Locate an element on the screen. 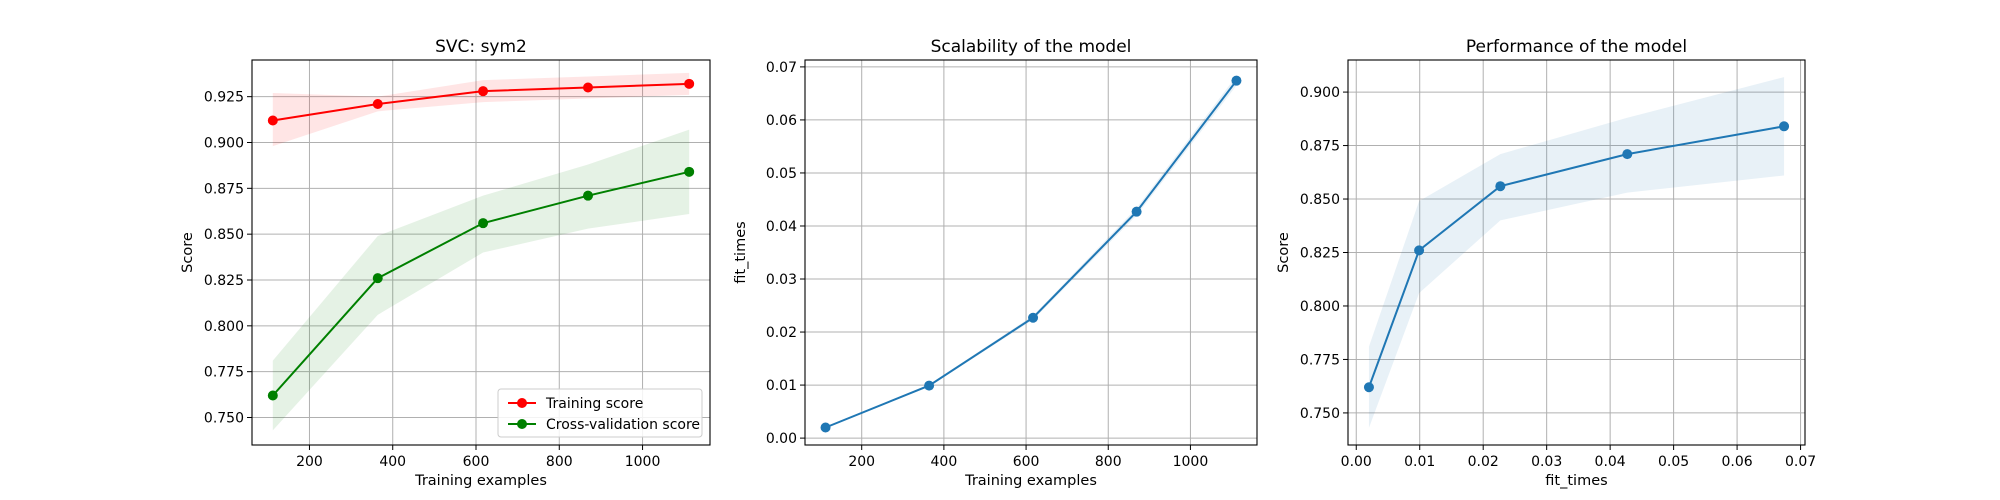 The image size is (2000, 500). y-axis-label: fit_times is located at coordinates (741, 252).